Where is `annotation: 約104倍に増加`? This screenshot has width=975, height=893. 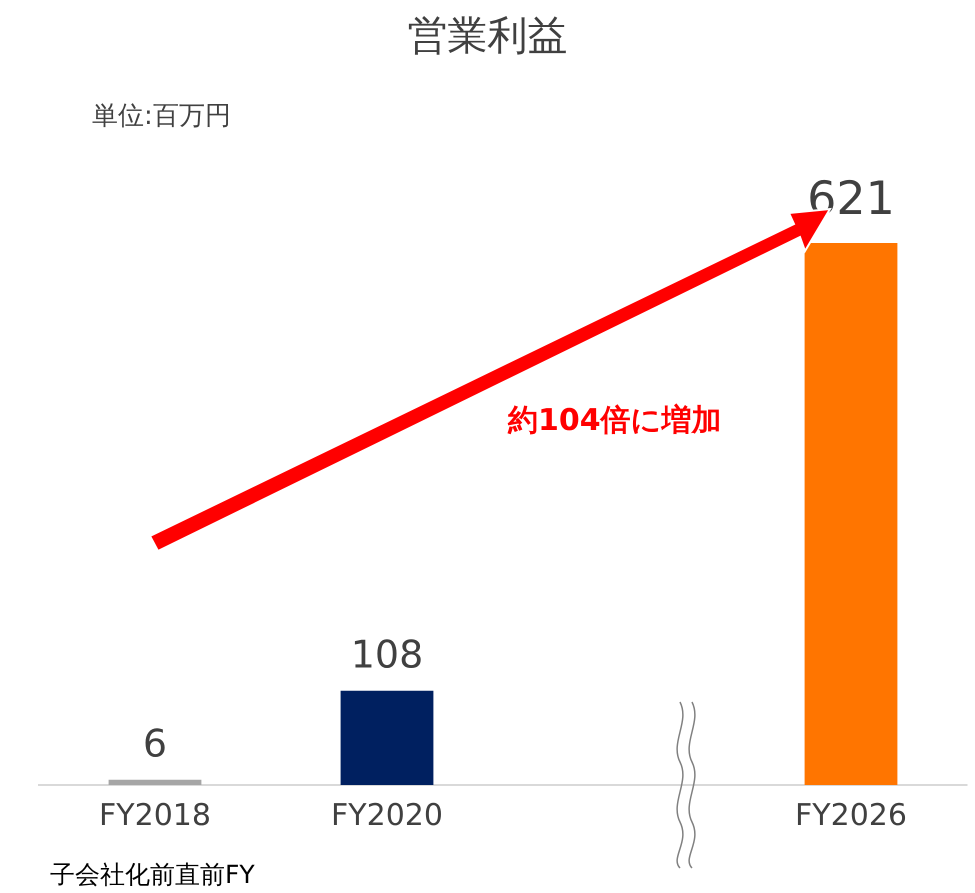
annotation: 約104倍に増加 is located at coordinates (615, 421).